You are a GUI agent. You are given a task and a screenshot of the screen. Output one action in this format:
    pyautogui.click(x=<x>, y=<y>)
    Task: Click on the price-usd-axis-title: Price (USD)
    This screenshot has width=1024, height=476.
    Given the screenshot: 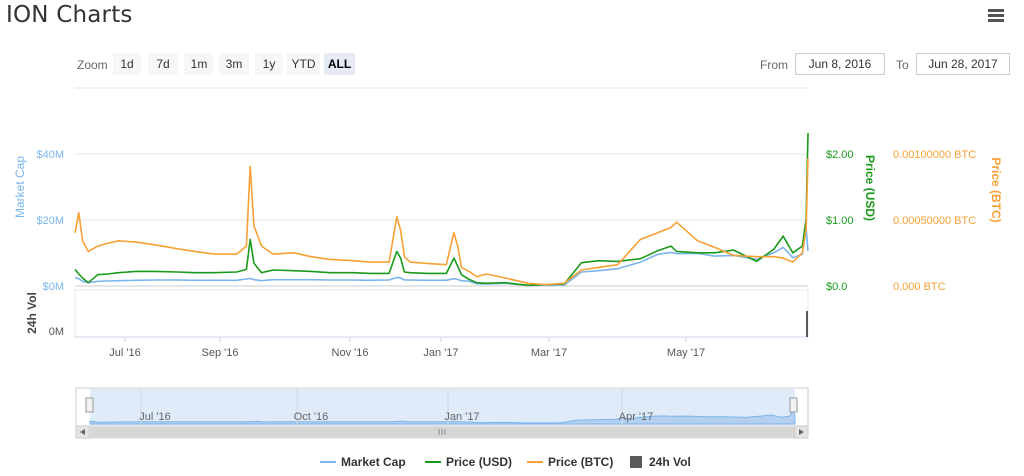 What is the action you would take?
    pyautogui.click(x=870, y=188)
    